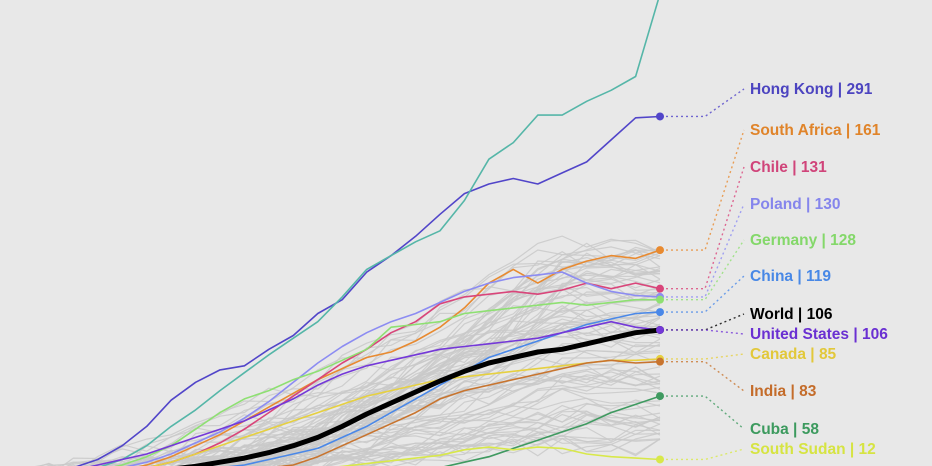  Describe the element at coordinates (813, 449) in the screenshot. I see `label-south-sudan: South Sudan | 12` at that location.